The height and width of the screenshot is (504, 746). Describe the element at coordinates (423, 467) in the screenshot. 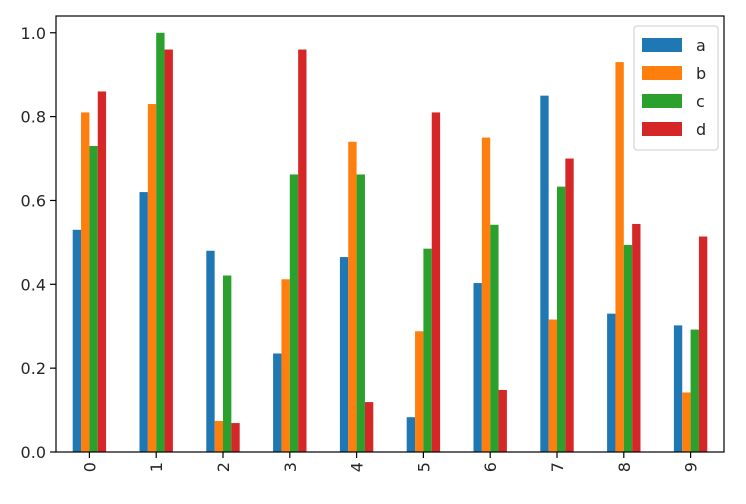

I see `x-tick-label: 5` at that location.